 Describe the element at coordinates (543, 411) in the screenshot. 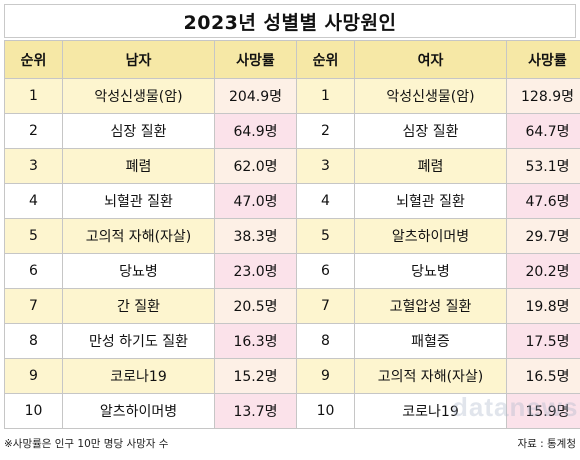

I see `female-rate-cell: 15.9명` at that location.